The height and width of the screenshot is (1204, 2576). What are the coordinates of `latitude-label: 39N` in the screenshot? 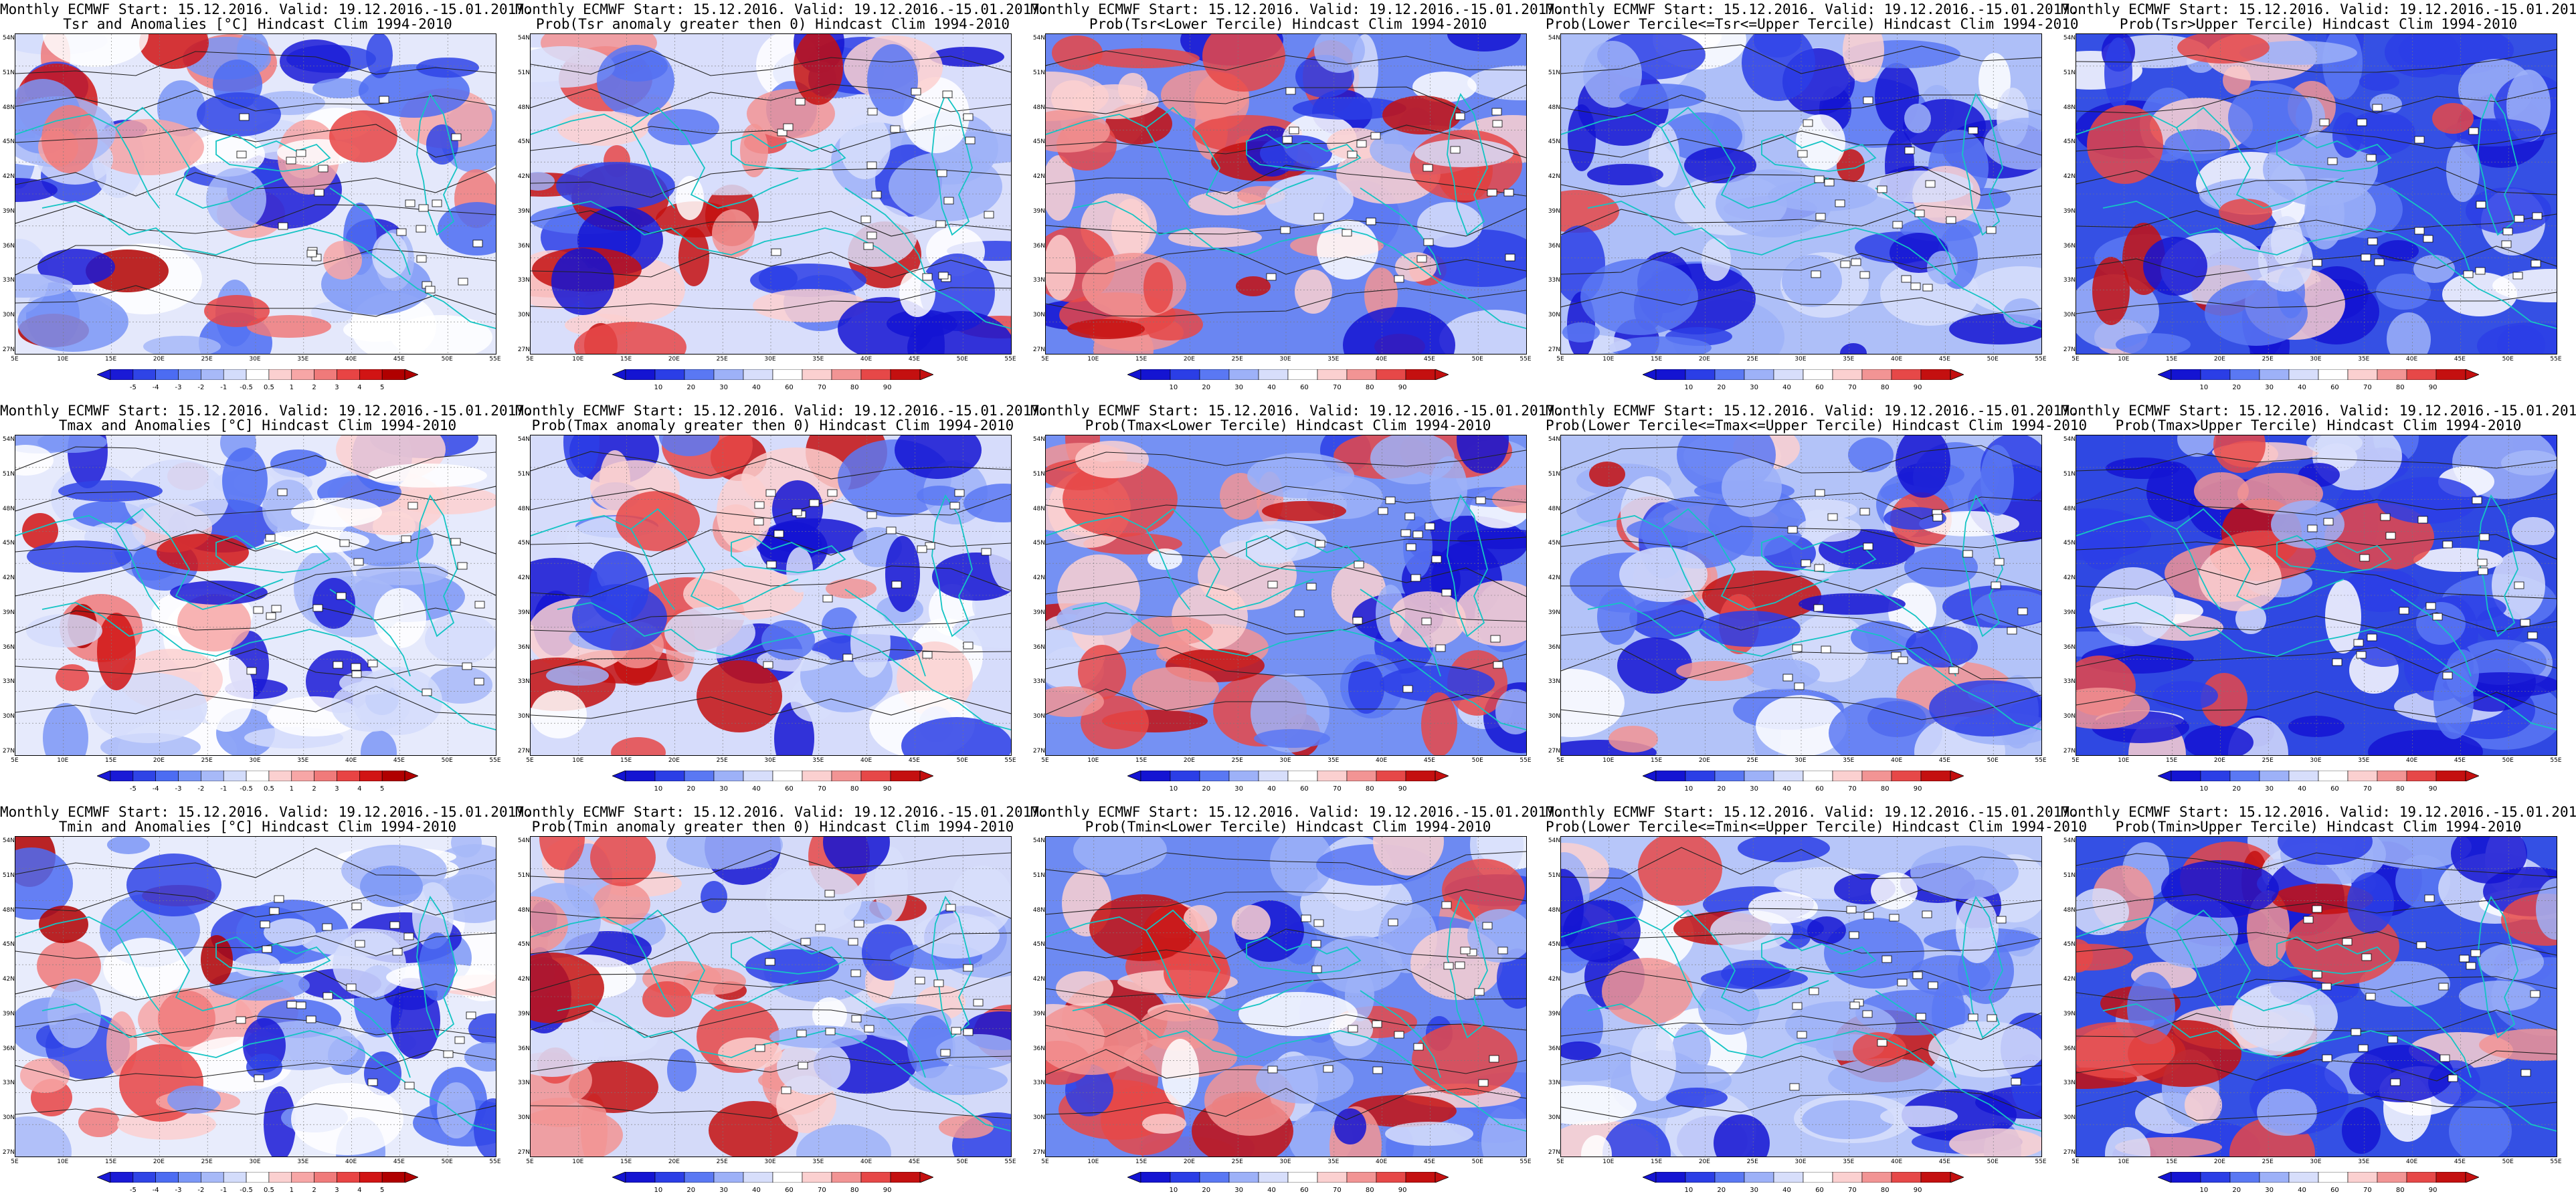 It's located at (2069, 612).